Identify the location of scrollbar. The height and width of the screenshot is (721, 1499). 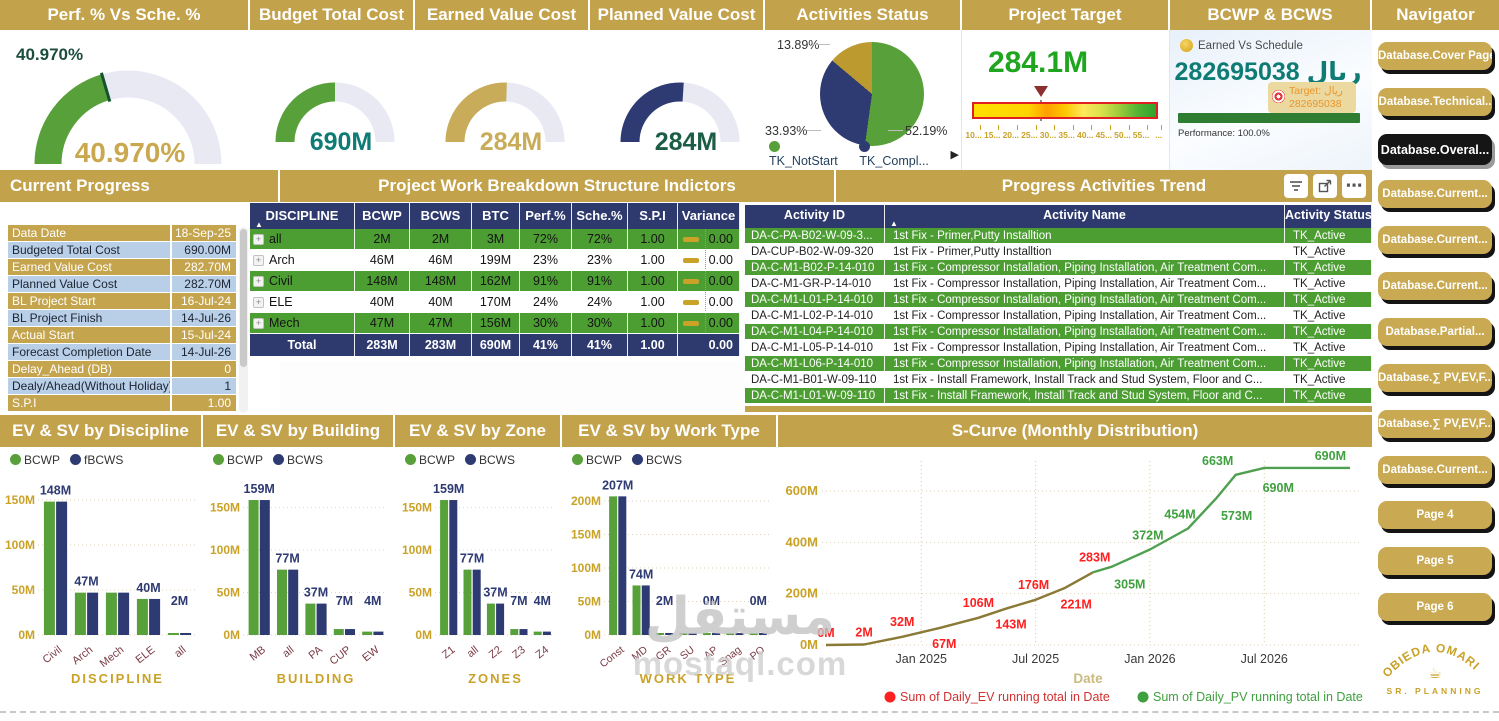
(243, 320).